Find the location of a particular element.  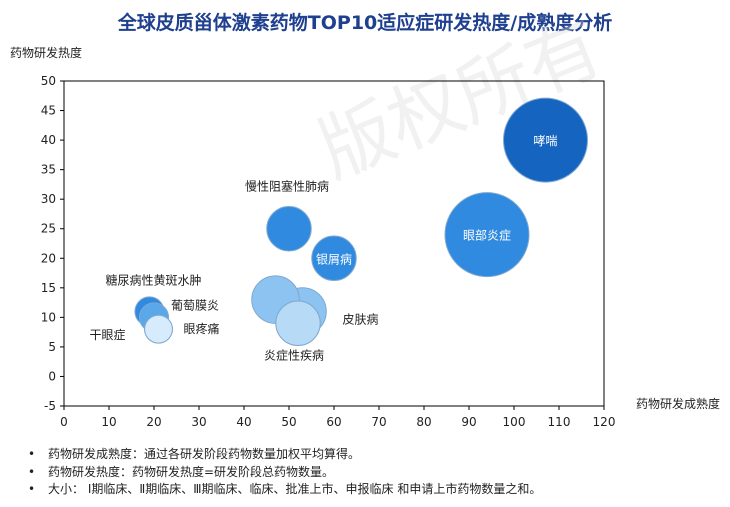

x-tick-label: 10 is located at coordinates (108, 422).